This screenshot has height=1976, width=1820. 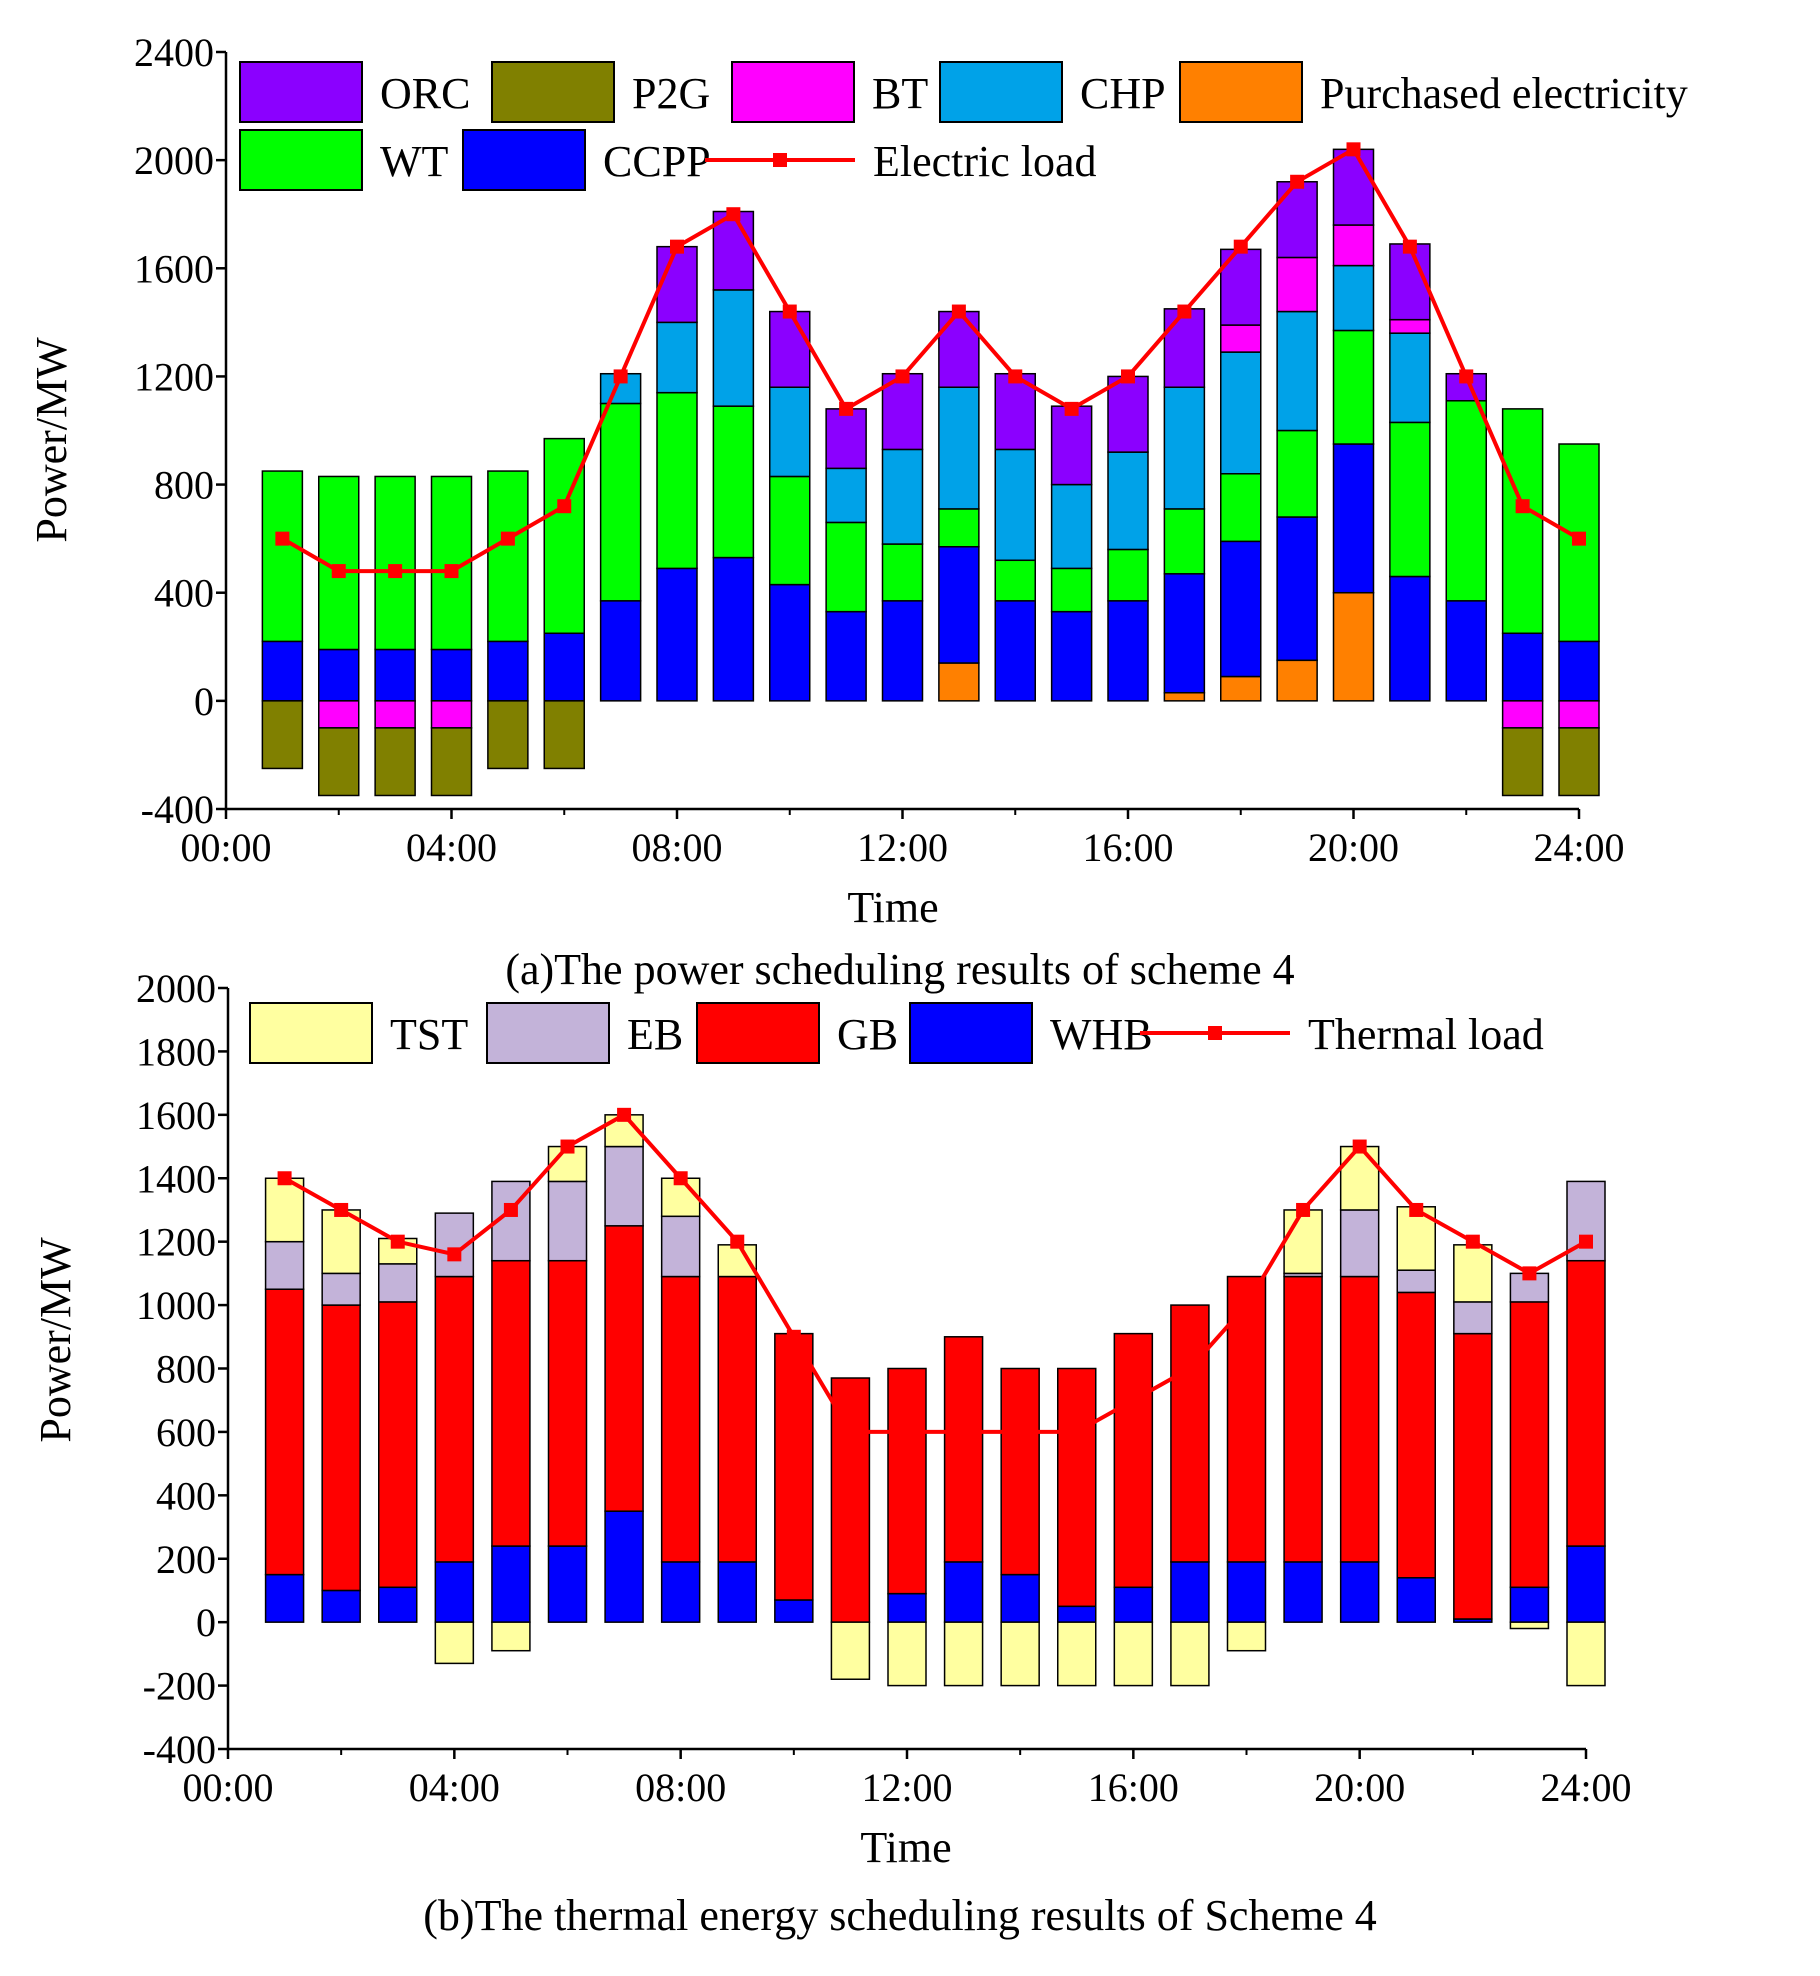 I want to click on bar-gb-h2, so click(x=341, y=1448).